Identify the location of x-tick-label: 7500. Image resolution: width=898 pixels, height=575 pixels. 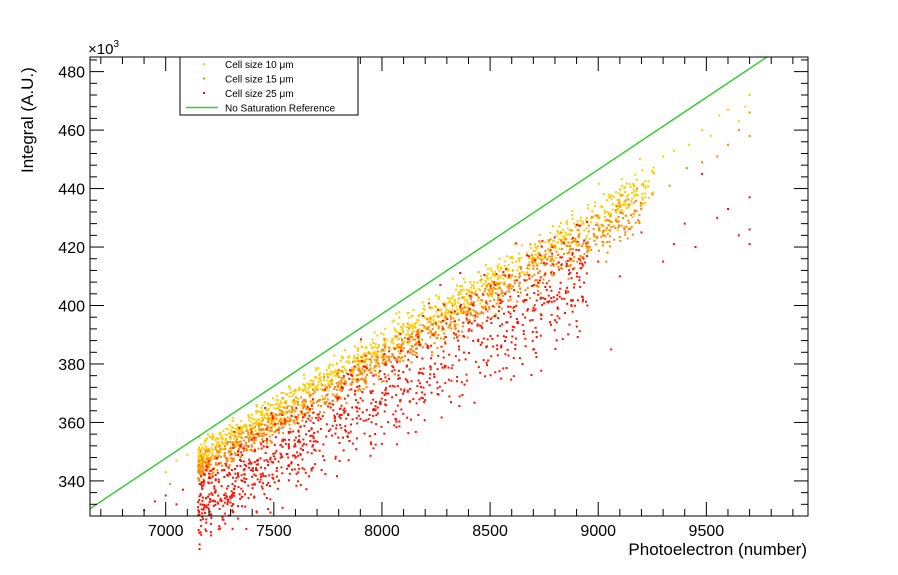
(274, 531).